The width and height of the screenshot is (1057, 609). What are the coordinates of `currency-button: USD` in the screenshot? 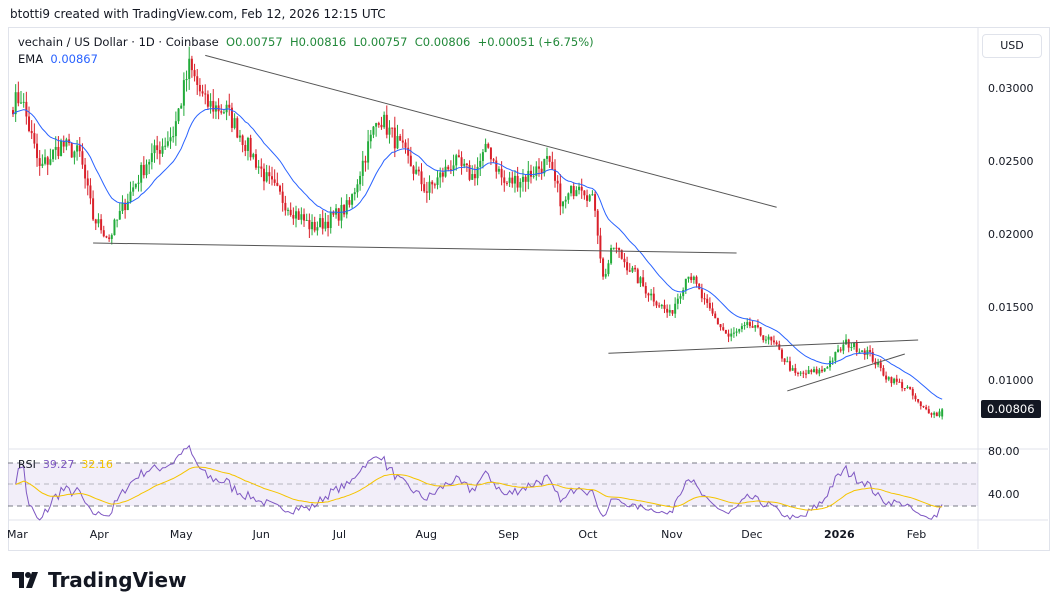 It's located at (1012, 46).